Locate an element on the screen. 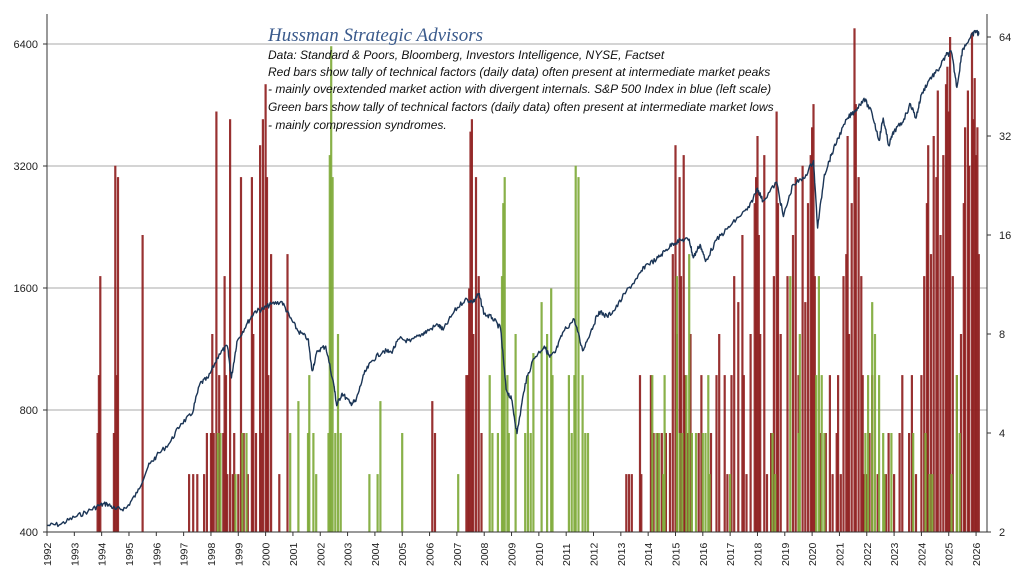 The height and width of the screenshot is (577, 1024). x-tick-label: 2016 is located at coordinates (704, 554).